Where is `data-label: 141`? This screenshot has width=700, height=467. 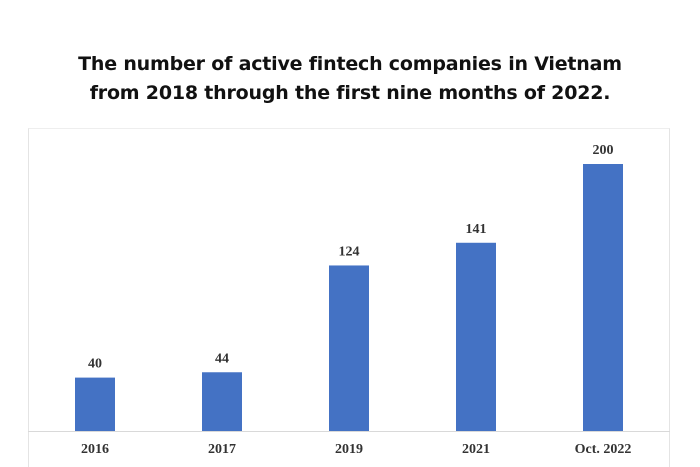
data-label: 141 is located at coordinates (476, 229).